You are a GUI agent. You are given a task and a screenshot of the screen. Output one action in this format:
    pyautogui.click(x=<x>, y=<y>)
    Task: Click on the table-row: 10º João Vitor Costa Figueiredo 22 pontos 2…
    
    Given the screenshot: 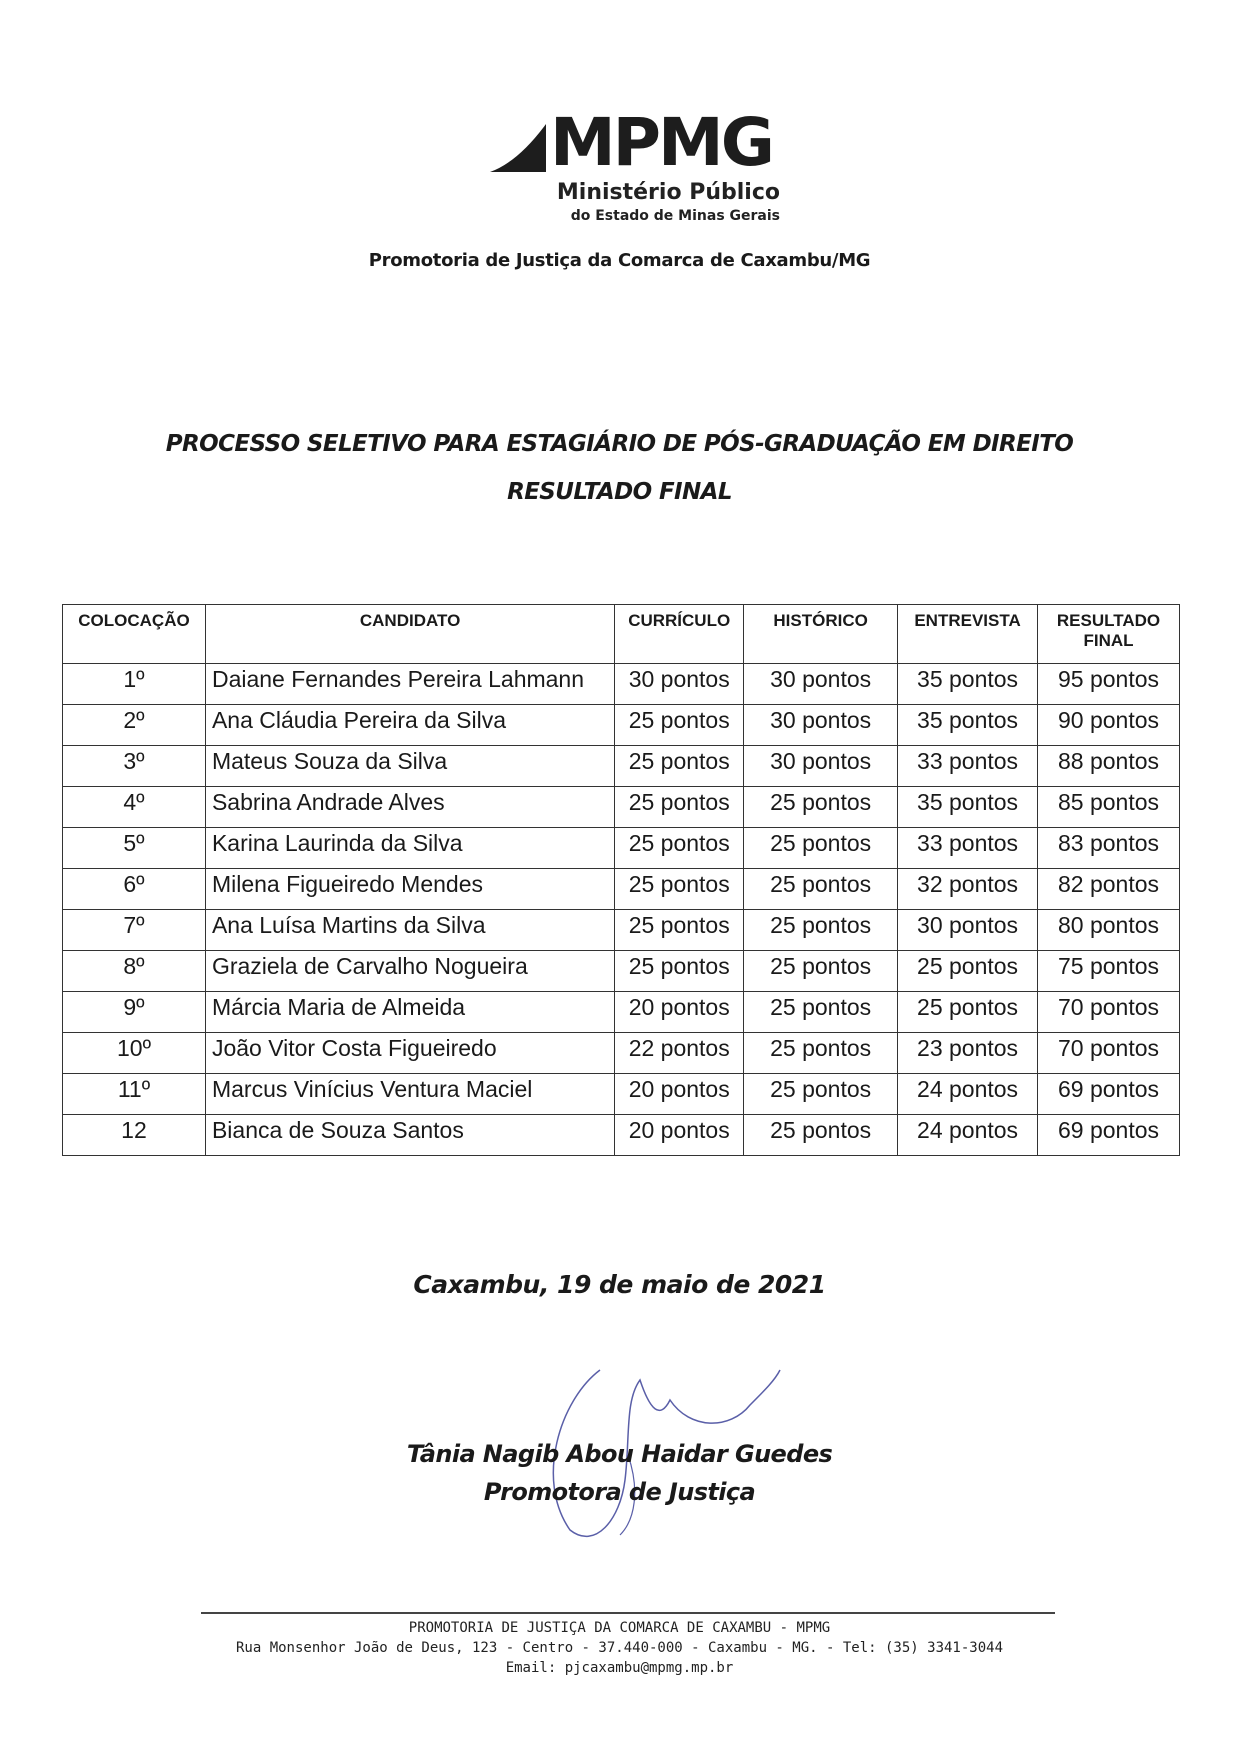 What is the action you would take?
    pyautogui.click(x=621, y=1053)
    